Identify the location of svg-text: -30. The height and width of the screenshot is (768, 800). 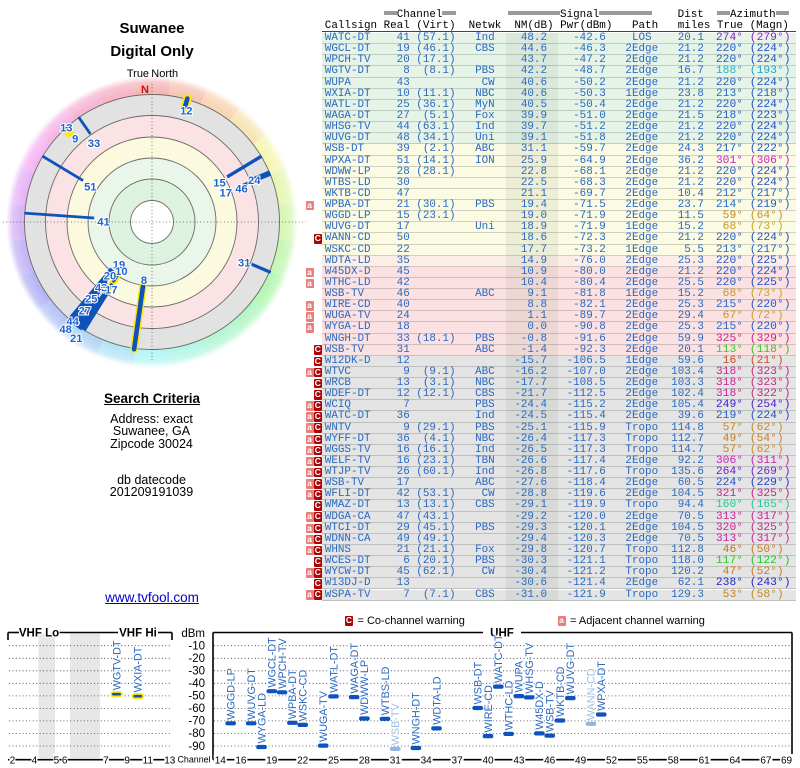
(196, 672).